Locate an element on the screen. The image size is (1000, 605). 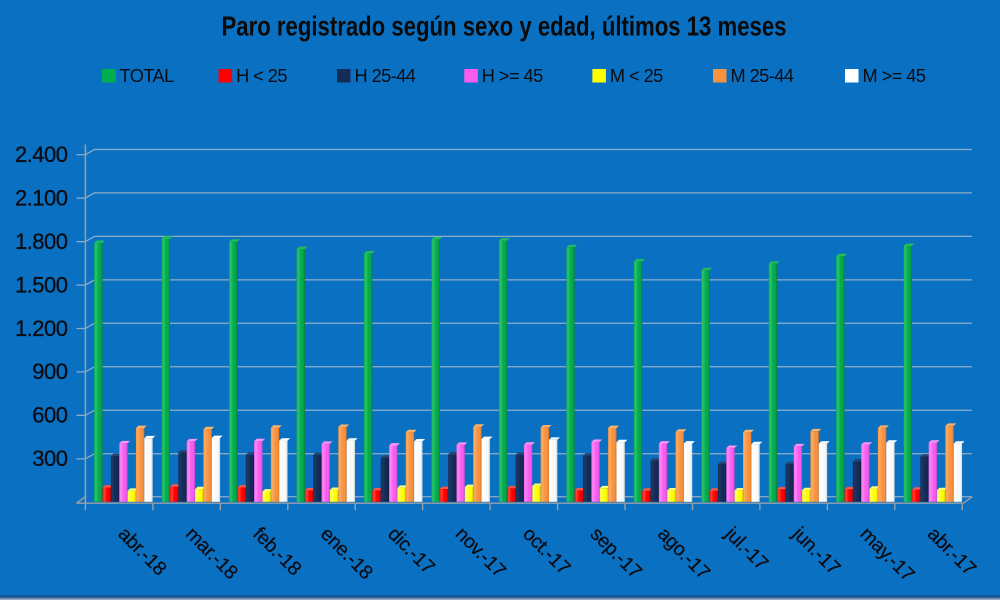
svg-text: 900 is located at coordinates (49, 371).